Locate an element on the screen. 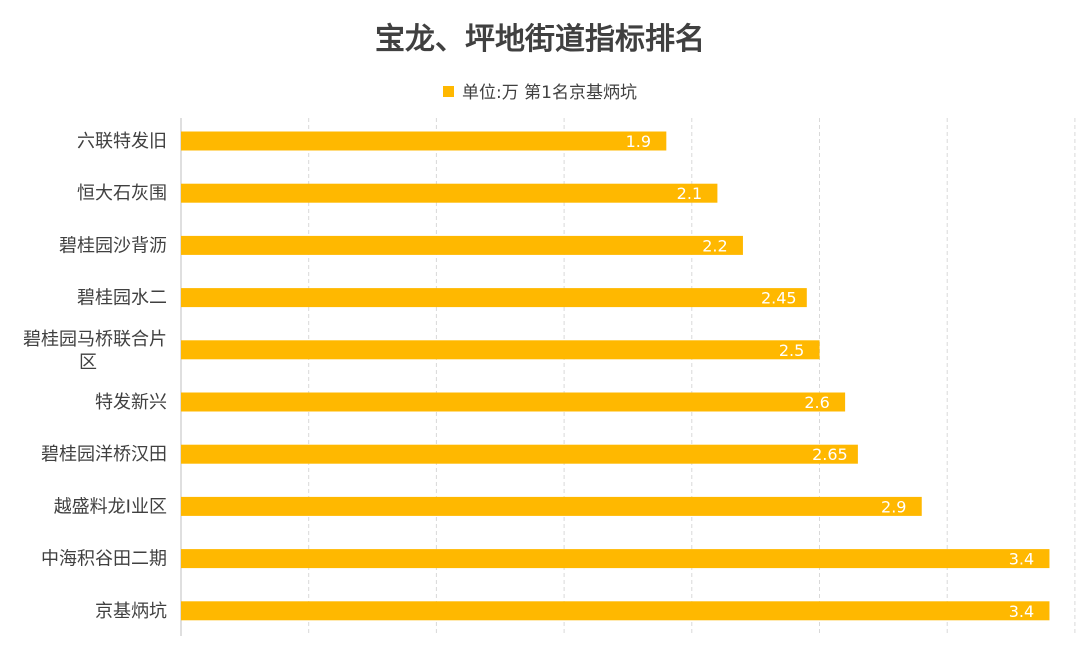  legend: 单位:万 第1名京基炳坑 is located at coordinates (540, 90).